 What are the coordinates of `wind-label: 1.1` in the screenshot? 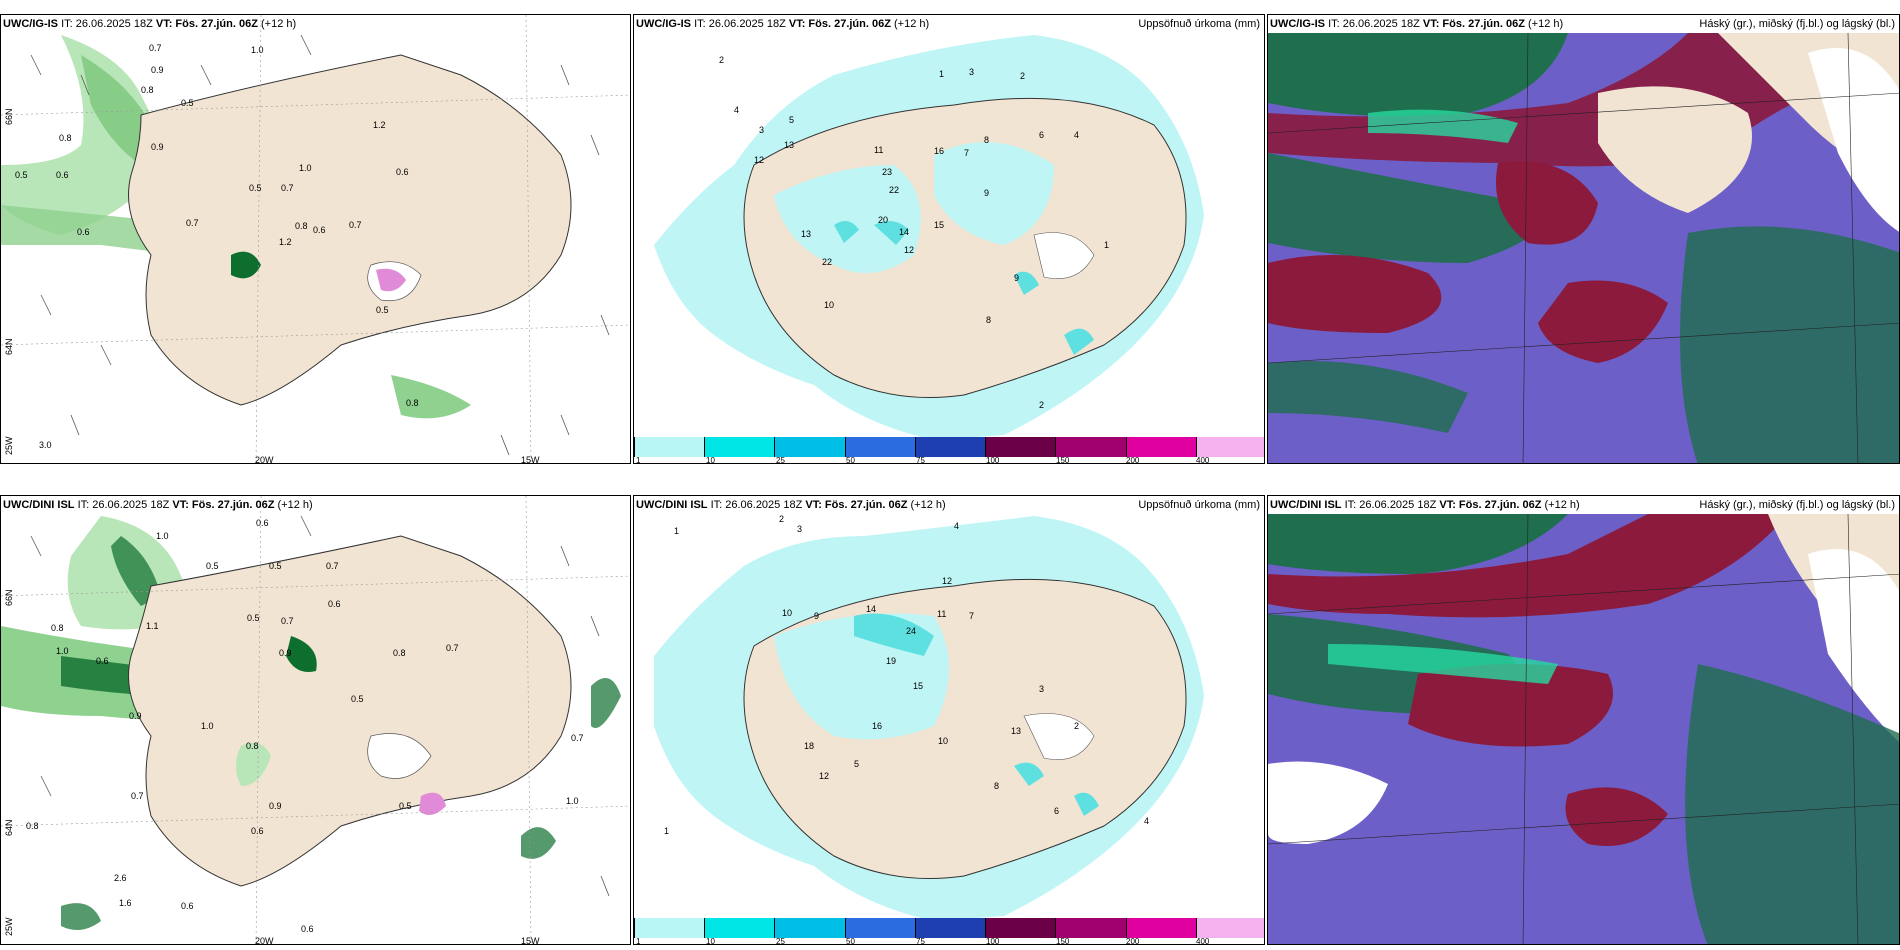 It's located at (152, 626).